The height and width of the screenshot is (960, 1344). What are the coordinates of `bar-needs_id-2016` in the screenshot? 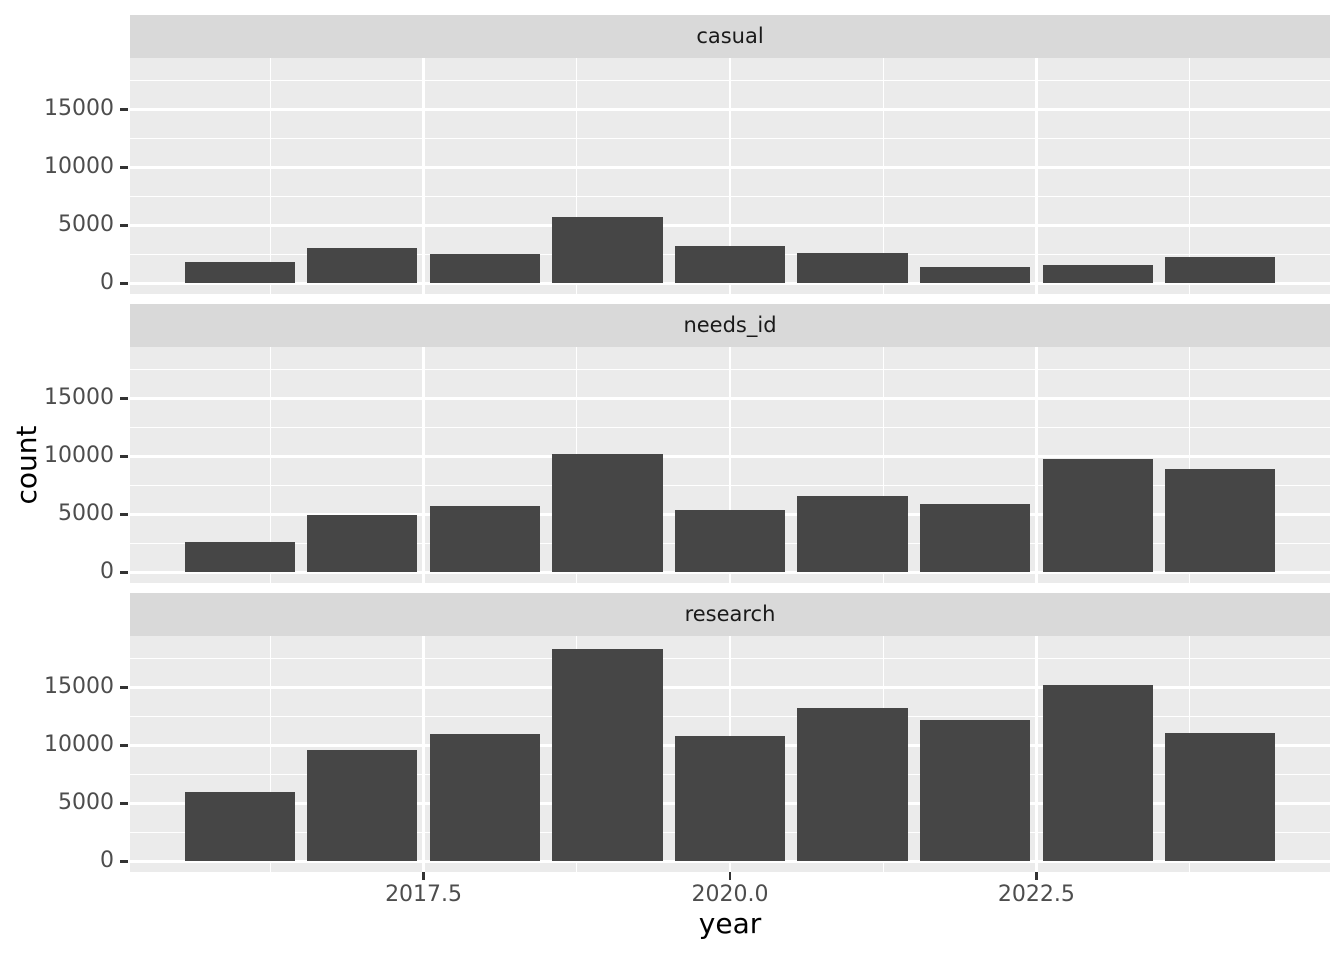 It's located at (239, 557).